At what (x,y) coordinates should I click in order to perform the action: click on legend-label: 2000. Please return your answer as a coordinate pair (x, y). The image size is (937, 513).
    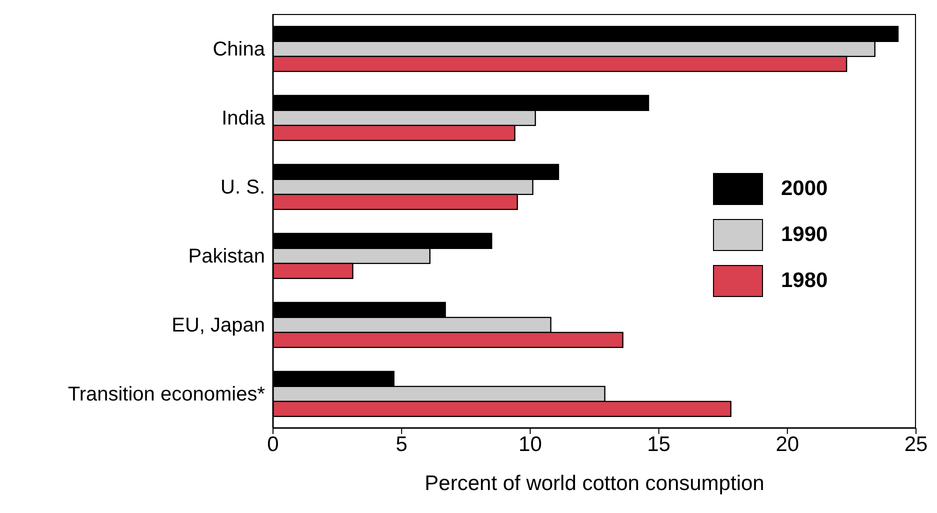
    Looking at the image, I should click on (804, 189).